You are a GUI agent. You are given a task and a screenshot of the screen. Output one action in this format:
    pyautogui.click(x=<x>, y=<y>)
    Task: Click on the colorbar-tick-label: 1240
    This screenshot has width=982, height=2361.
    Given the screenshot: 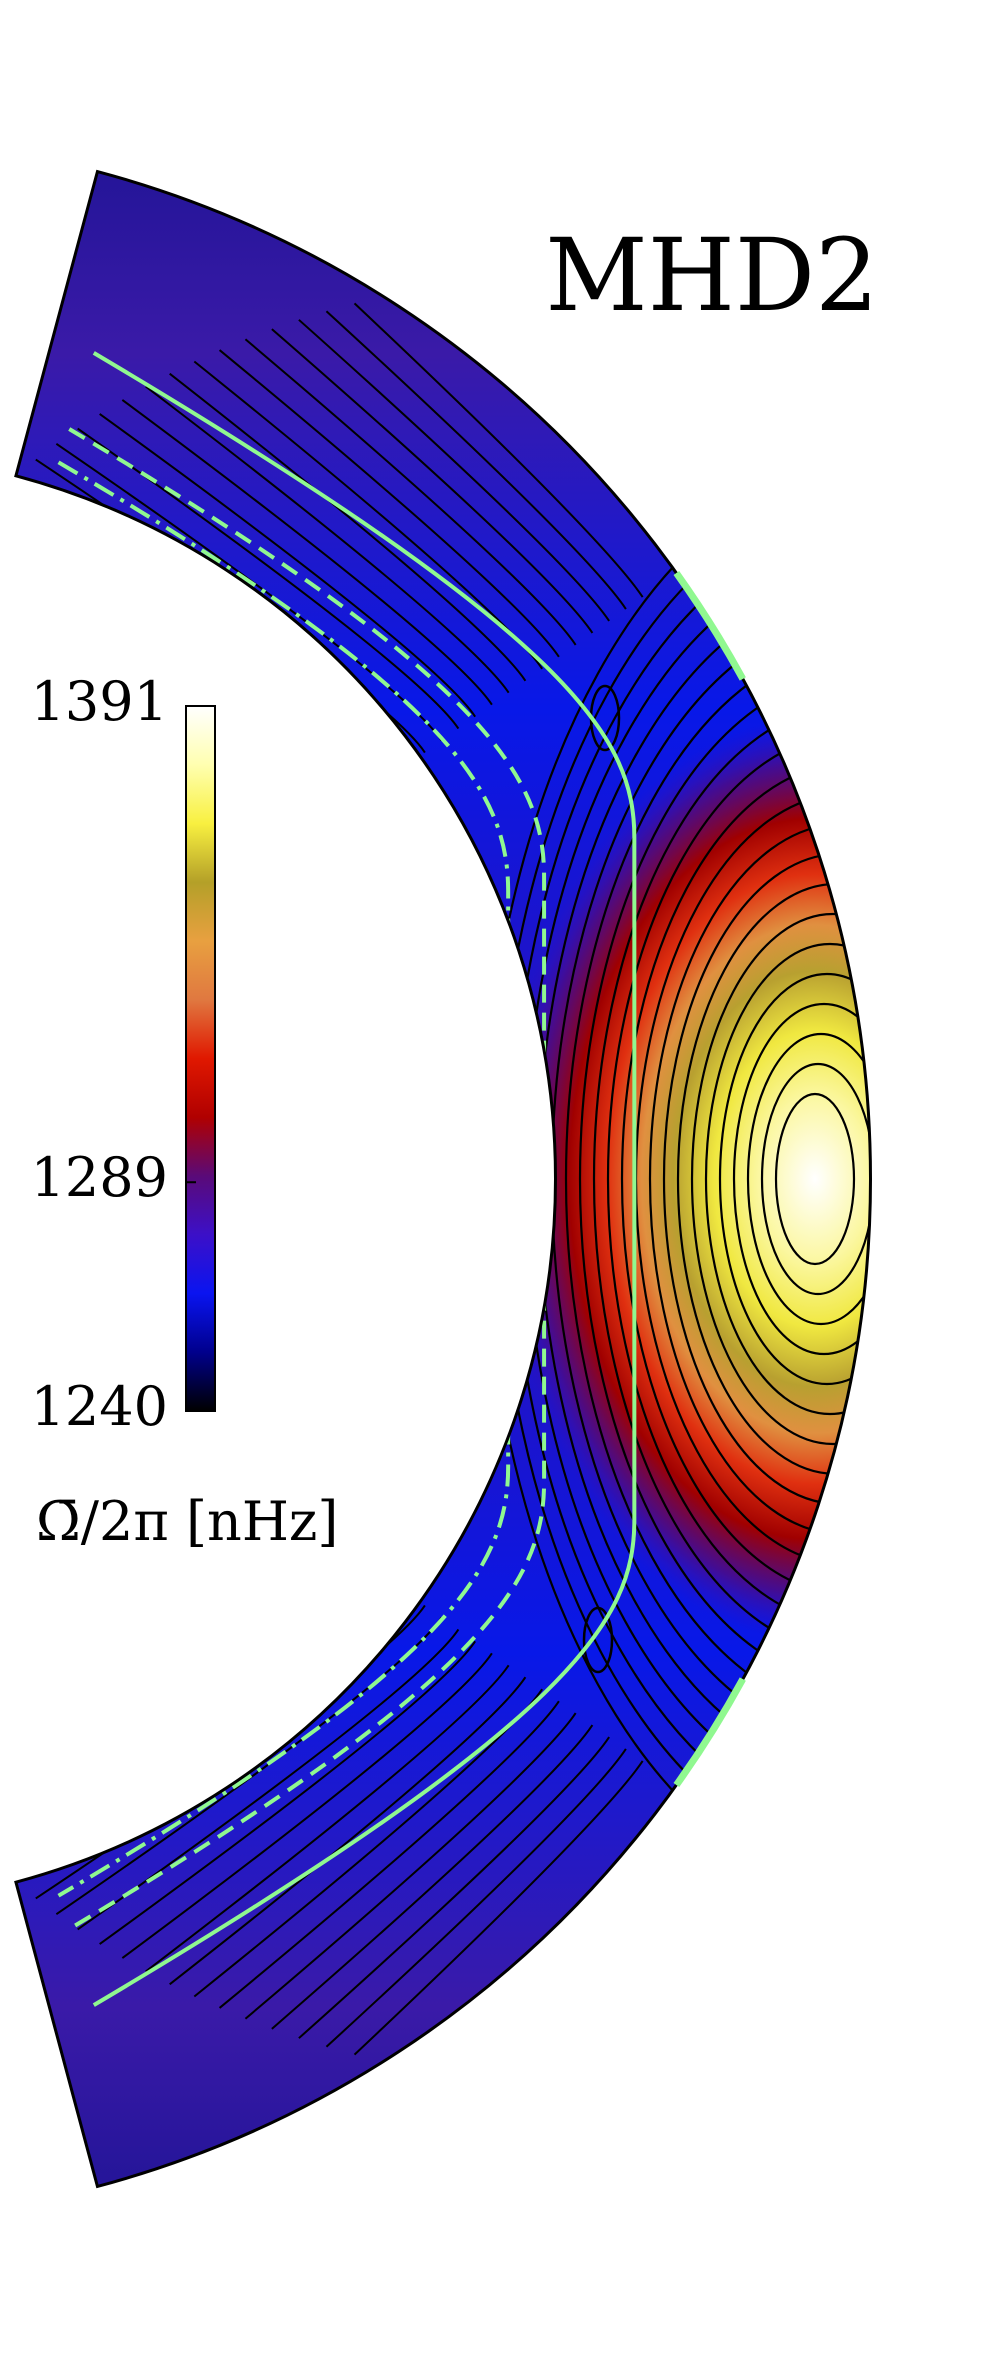 What is the action you would take?
    pyautogui.click(x=99, y=1406)
    